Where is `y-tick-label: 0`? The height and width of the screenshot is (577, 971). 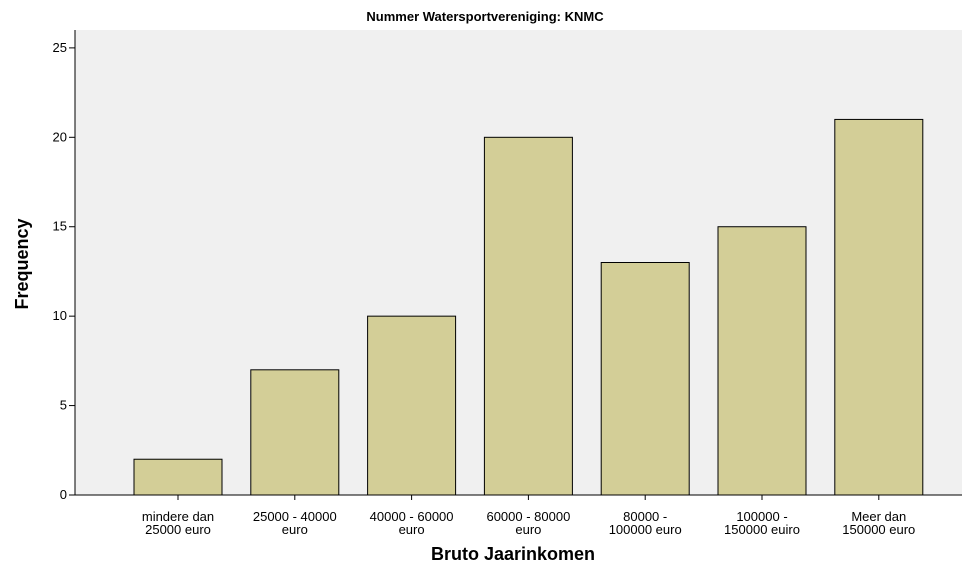
y-tick-label: 0 is located at coordinates (63, 494).